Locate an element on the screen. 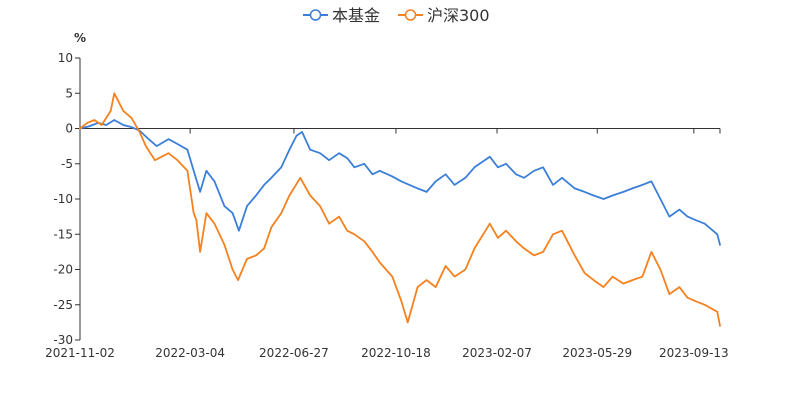  x-tick-label: 2021-11-02 is located at coordinates (80, 353).